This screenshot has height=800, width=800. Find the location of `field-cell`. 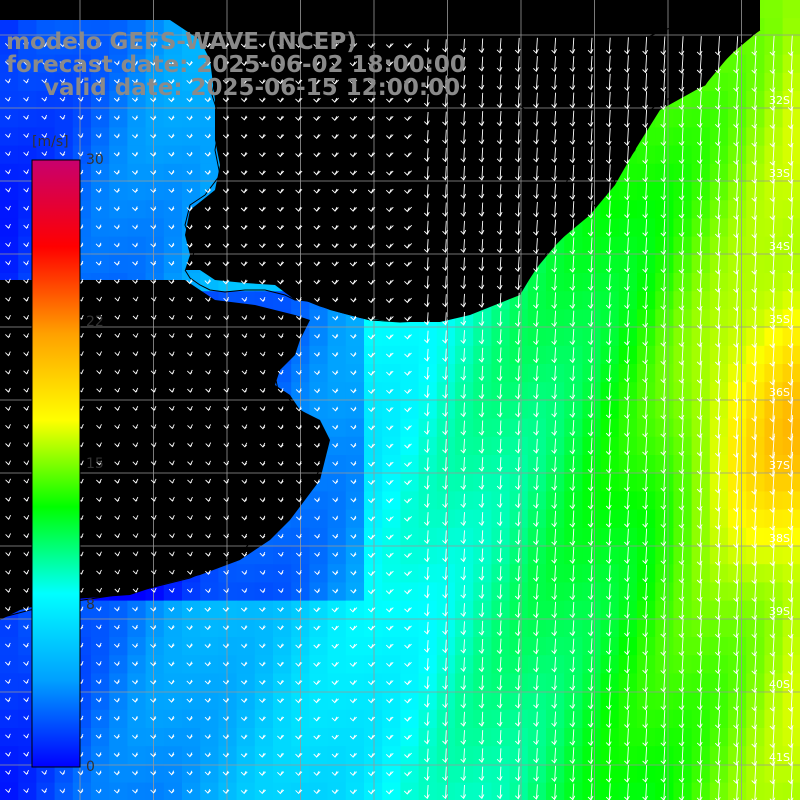

field-cell is located at coordinates (82, 27).